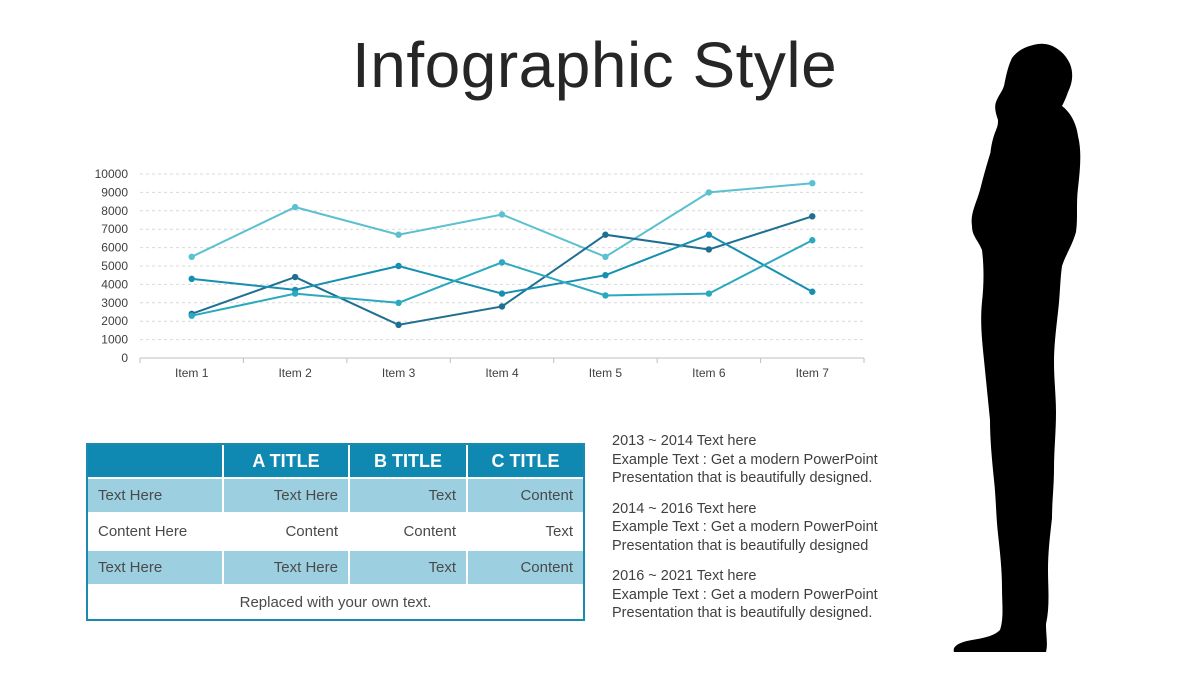  I want to click on slide-title: Infographic Style, so click(595, 65).